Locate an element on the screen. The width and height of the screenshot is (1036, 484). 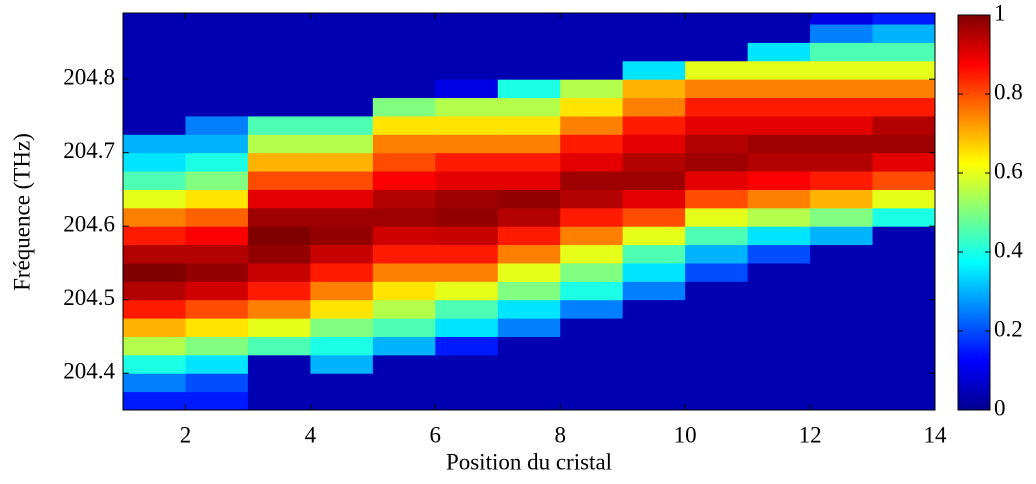
x-tick-label: 8 is located at coordinates (560, 434).